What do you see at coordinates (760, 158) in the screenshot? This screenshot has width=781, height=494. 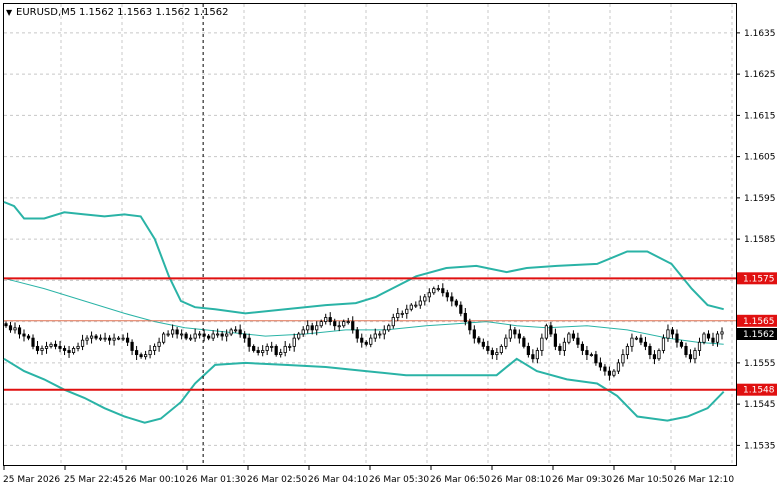 I see `price-tick-label: 1.1605` at bounding box center [760, 158].